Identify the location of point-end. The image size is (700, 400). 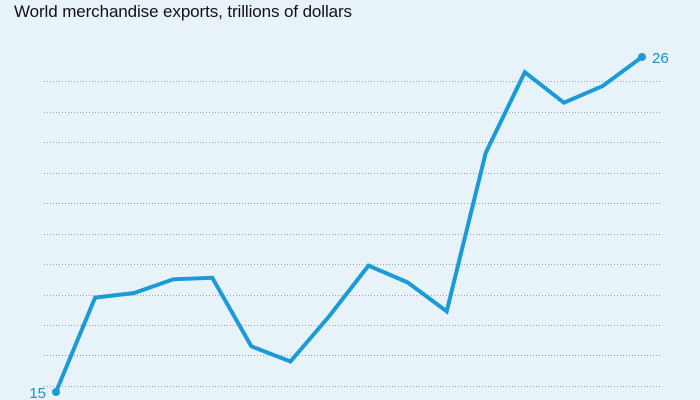
(642, 57).